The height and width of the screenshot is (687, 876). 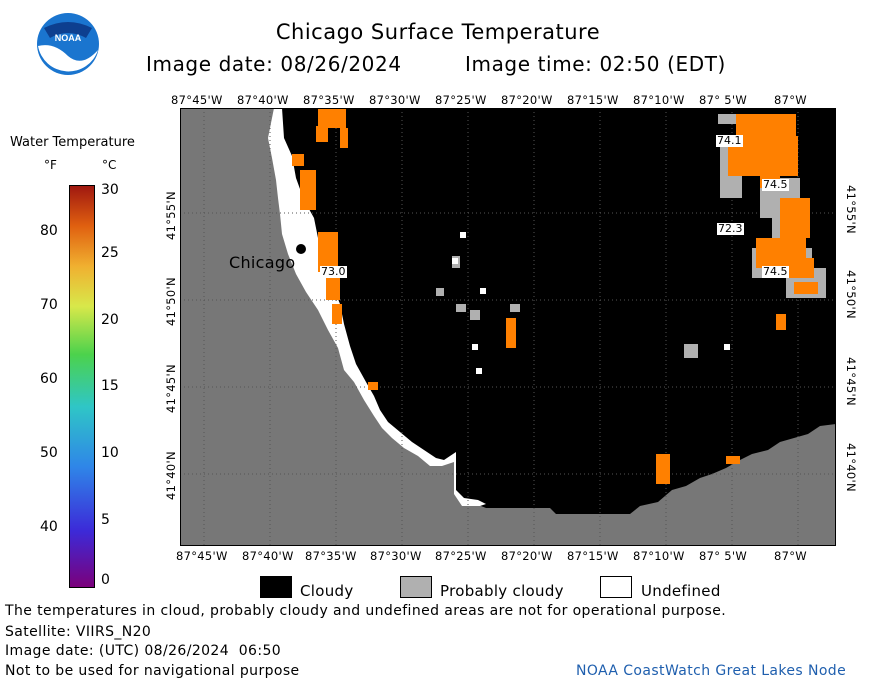 What do you see at coordinates (72, 142) in the screenshot?
I see `colorbar-title: Water Temperature` at bounding box center [72, 142].